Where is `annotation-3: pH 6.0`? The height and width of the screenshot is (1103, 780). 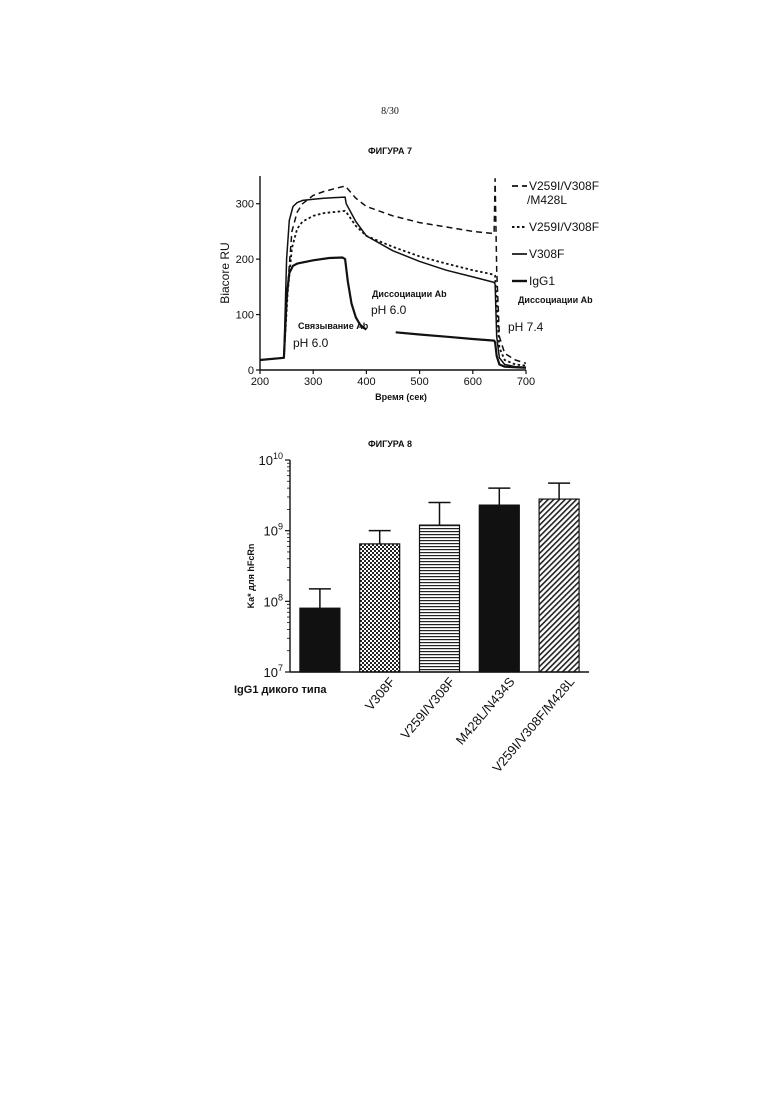
annotation-3: pH 6.0 is located at coordinates (311, 343).